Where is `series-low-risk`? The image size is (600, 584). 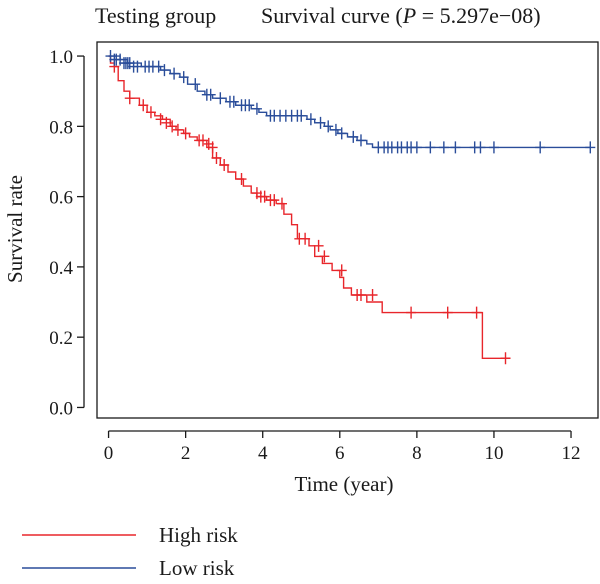
series-low-risk is located at coordinates (350, 102).